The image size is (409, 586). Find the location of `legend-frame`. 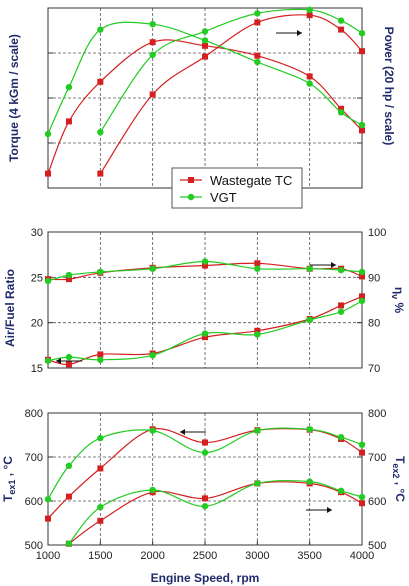

legend-frame is located at coordinates (237, 188).